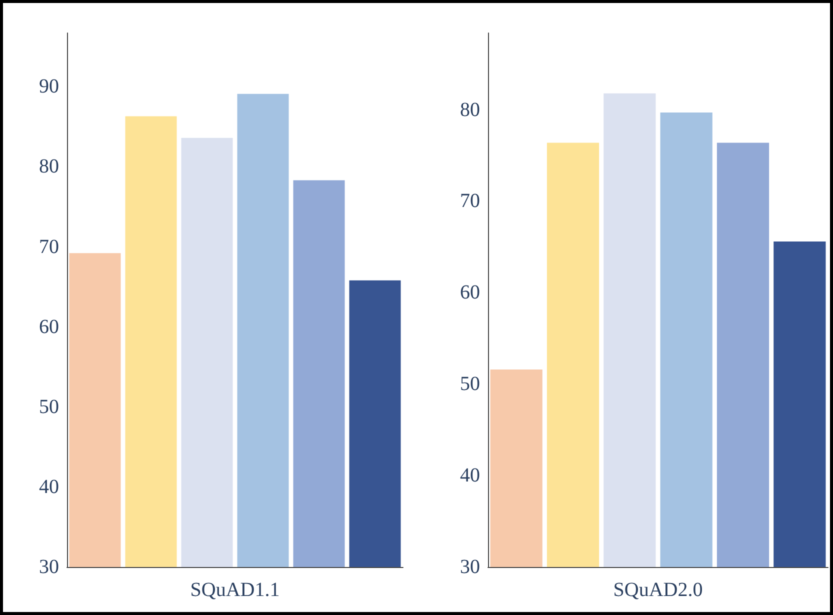 This screenshot has height=615, width=833. Describe the element at coordinates (235, 589) in the screenshot. I see `x-axis-title: SQuAD1.1` at that location.